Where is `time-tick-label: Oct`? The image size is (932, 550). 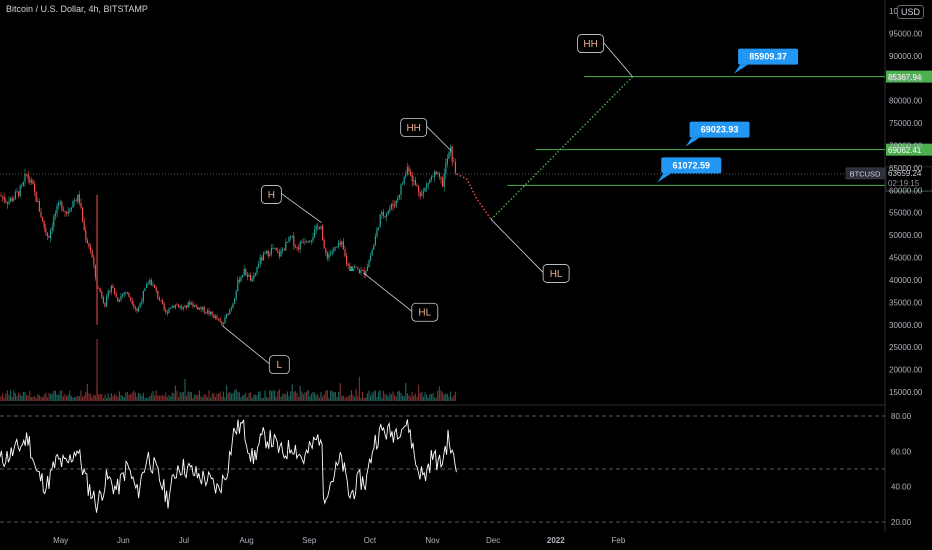
time-tick-label: Oct is located at coordinates (370, 540).